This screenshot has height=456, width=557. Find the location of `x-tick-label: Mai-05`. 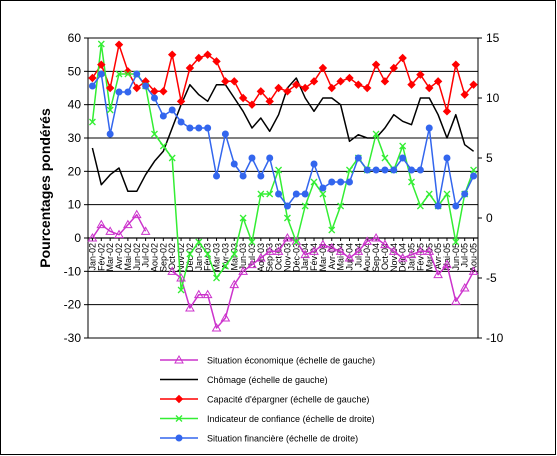

x-tick-label: Mai-05 is located at coordinates (447, 257).